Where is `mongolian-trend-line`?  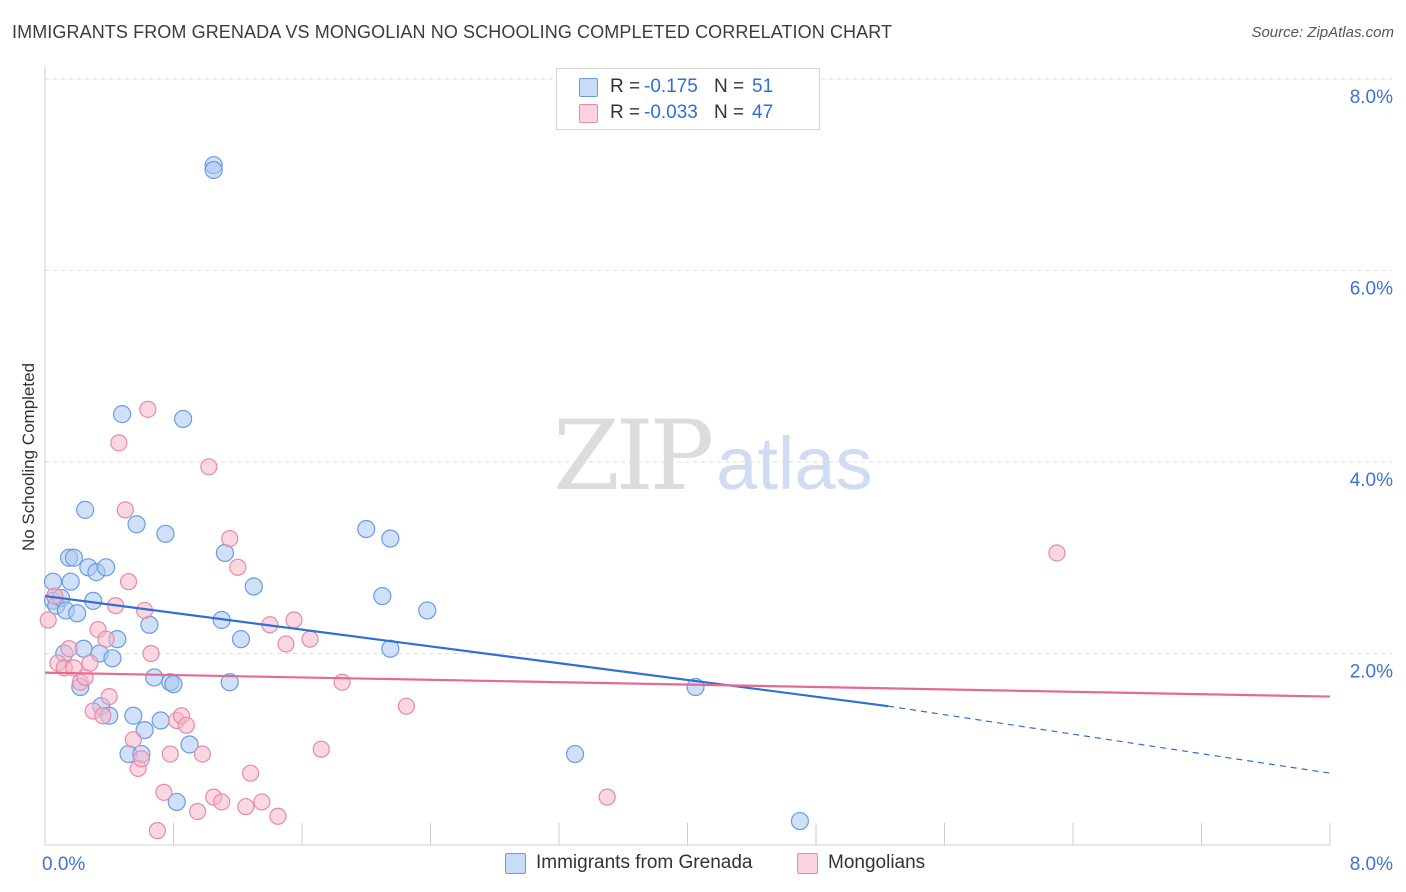 mongolian-trend-line is located at coordinates (687, 684).